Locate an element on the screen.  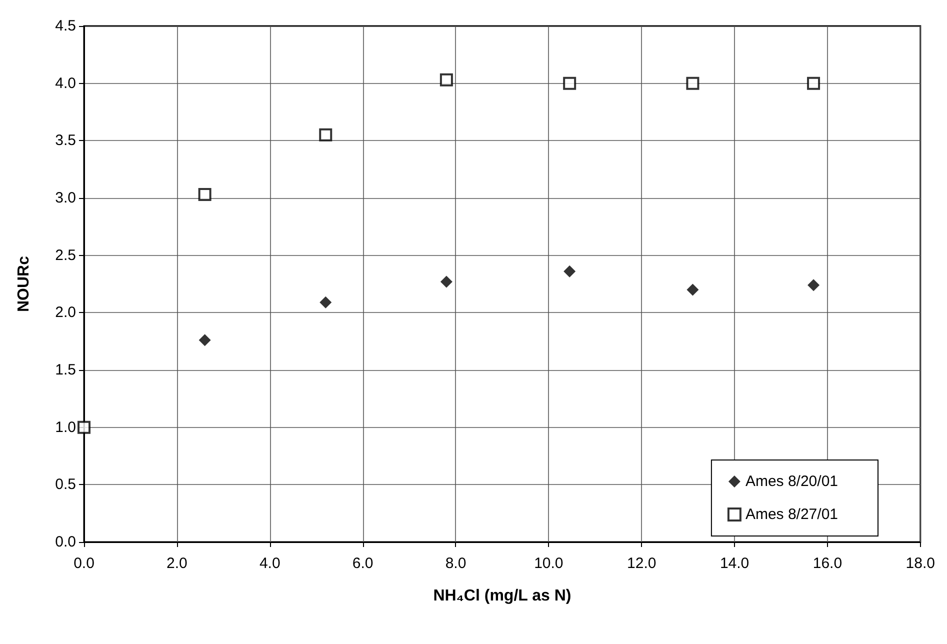
y-tick-label: 4.0 is located at coordinates (65, 83).